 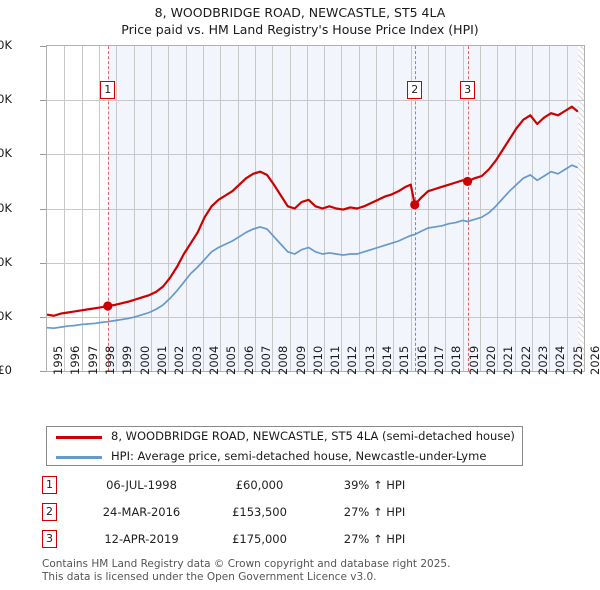 I want to click on x-axis-label: 2010, so click(x=317, y=360).